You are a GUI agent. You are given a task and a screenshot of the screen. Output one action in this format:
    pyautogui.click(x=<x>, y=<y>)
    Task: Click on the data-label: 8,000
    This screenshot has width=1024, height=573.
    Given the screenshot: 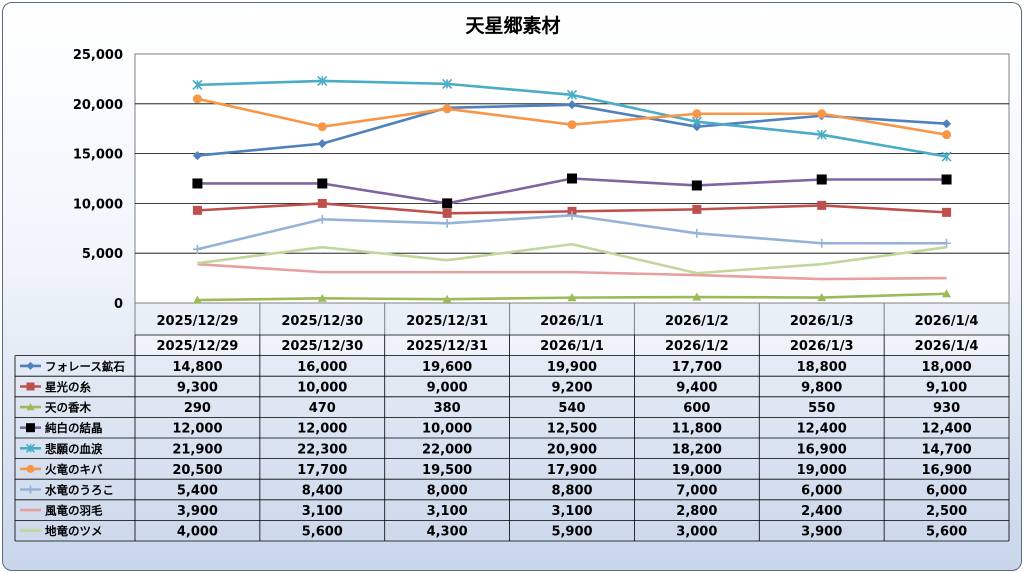 What is the action you would take?
    pyautogui.click(x=447, y=491)
    